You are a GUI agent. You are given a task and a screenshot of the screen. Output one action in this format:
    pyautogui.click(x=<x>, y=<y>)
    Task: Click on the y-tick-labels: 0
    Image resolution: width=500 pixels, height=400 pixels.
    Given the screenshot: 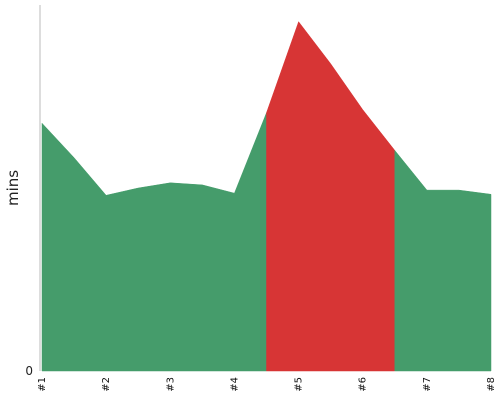 What is the action you would take?
    pyautogui.click(x=29, y=371)
    